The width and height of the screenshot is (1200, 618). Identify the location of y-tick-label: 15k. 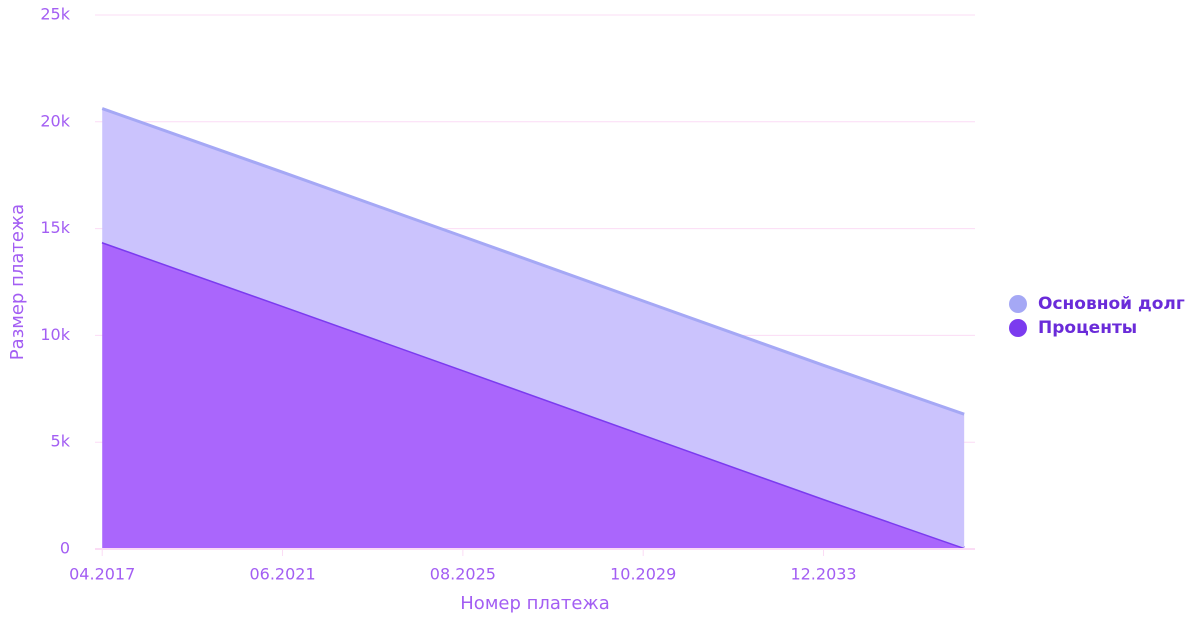
(55, 227).